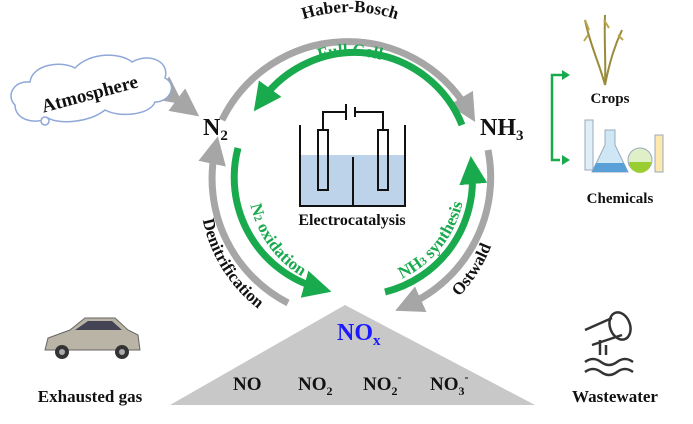  Describe the element at coordinates (352, 155) in the screenshot. I see `electrochemical-cell-icon` at that location.